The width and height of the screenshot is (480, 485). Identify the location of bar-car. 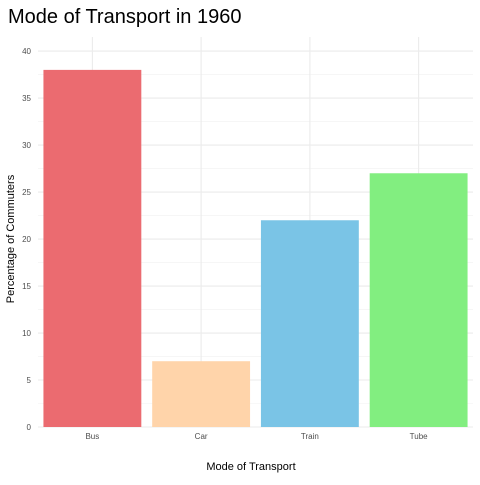
(201, 394).